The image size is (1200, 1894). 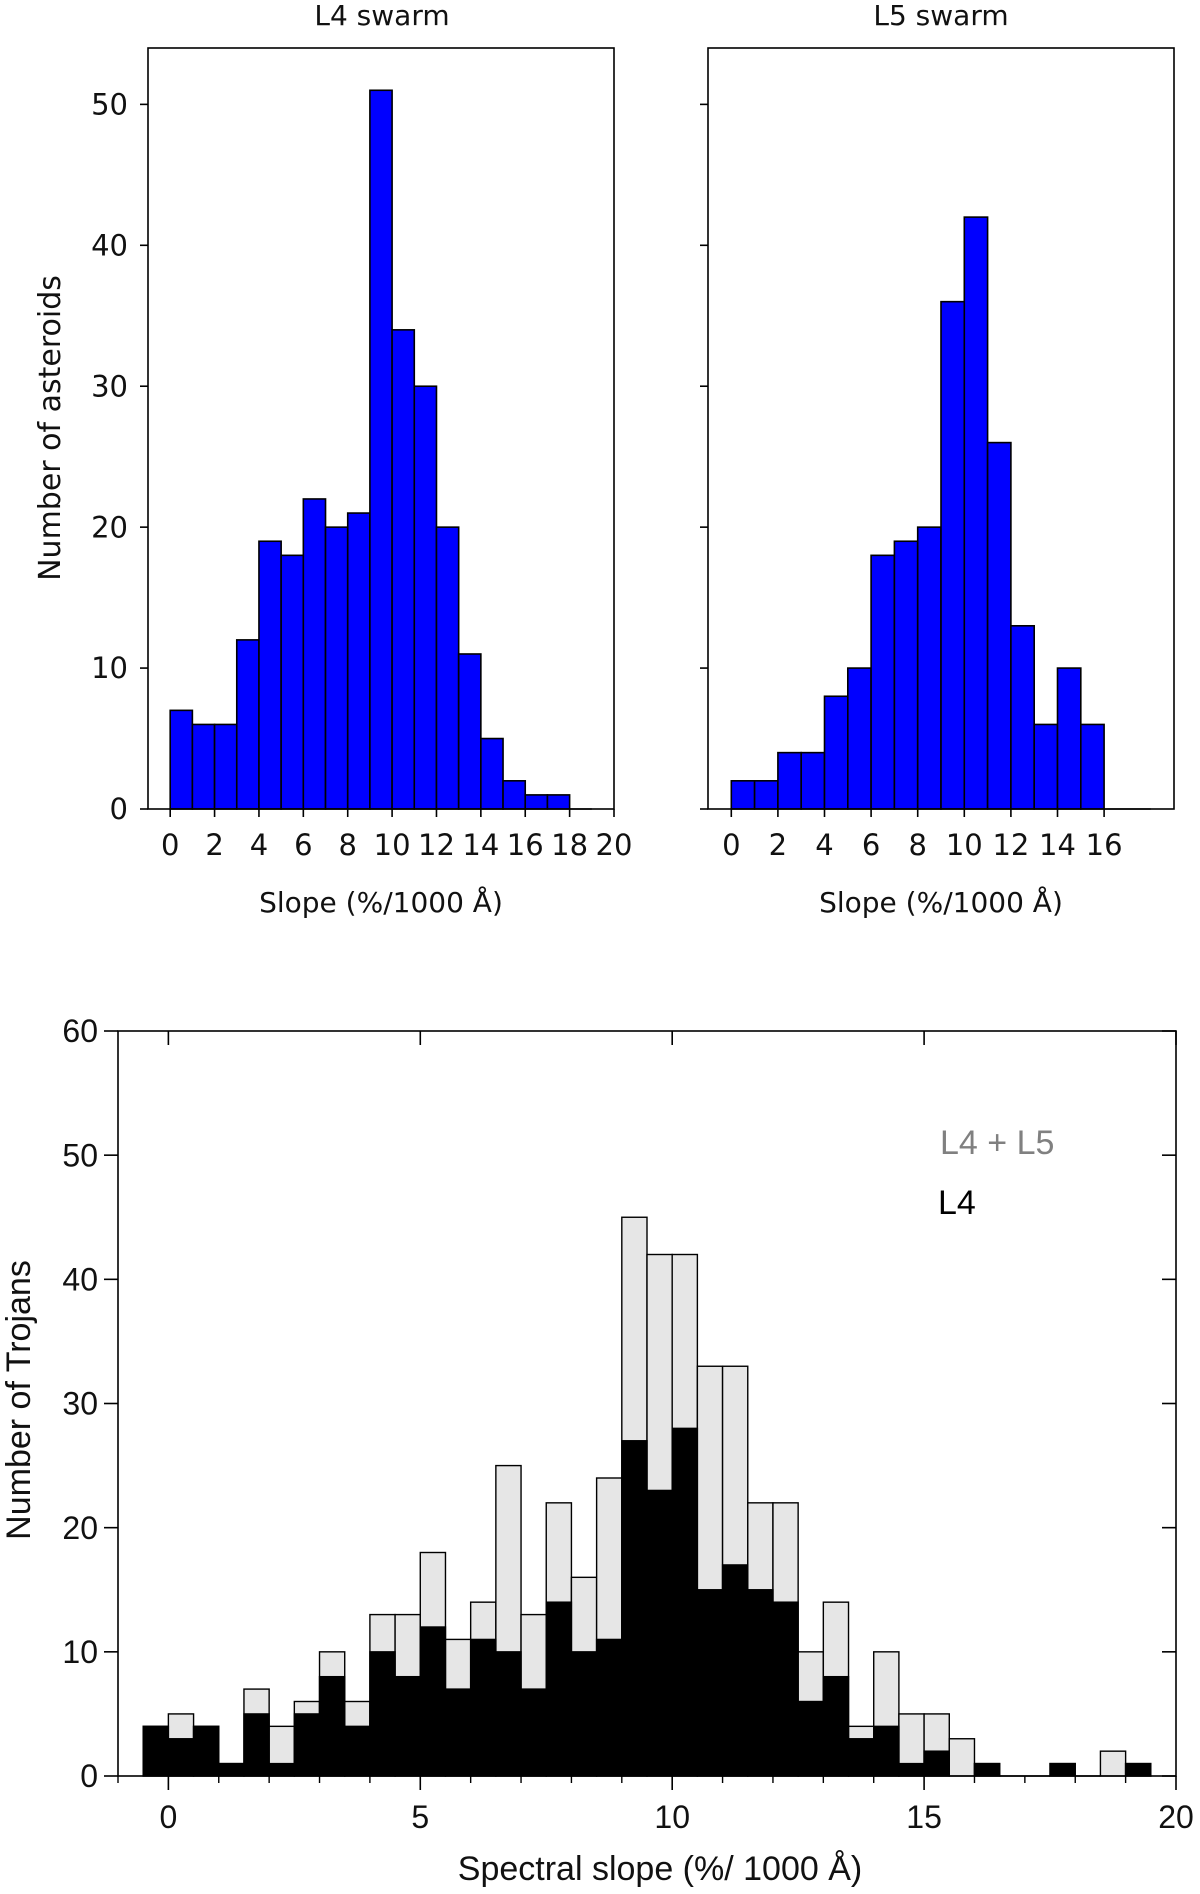 I want to click on l5-x-tick-label: 6, so click(x=871, y=845).